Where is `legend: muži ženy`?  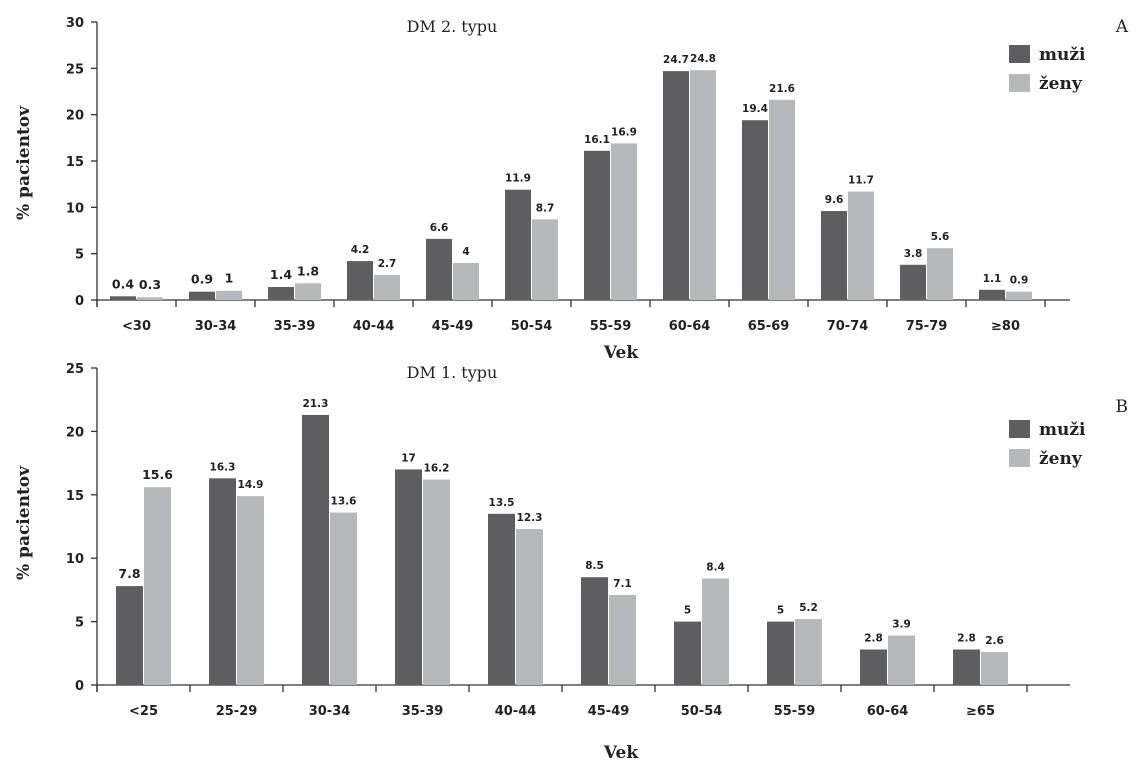 legend: muži ženy is located at coordinates (1047, 69).